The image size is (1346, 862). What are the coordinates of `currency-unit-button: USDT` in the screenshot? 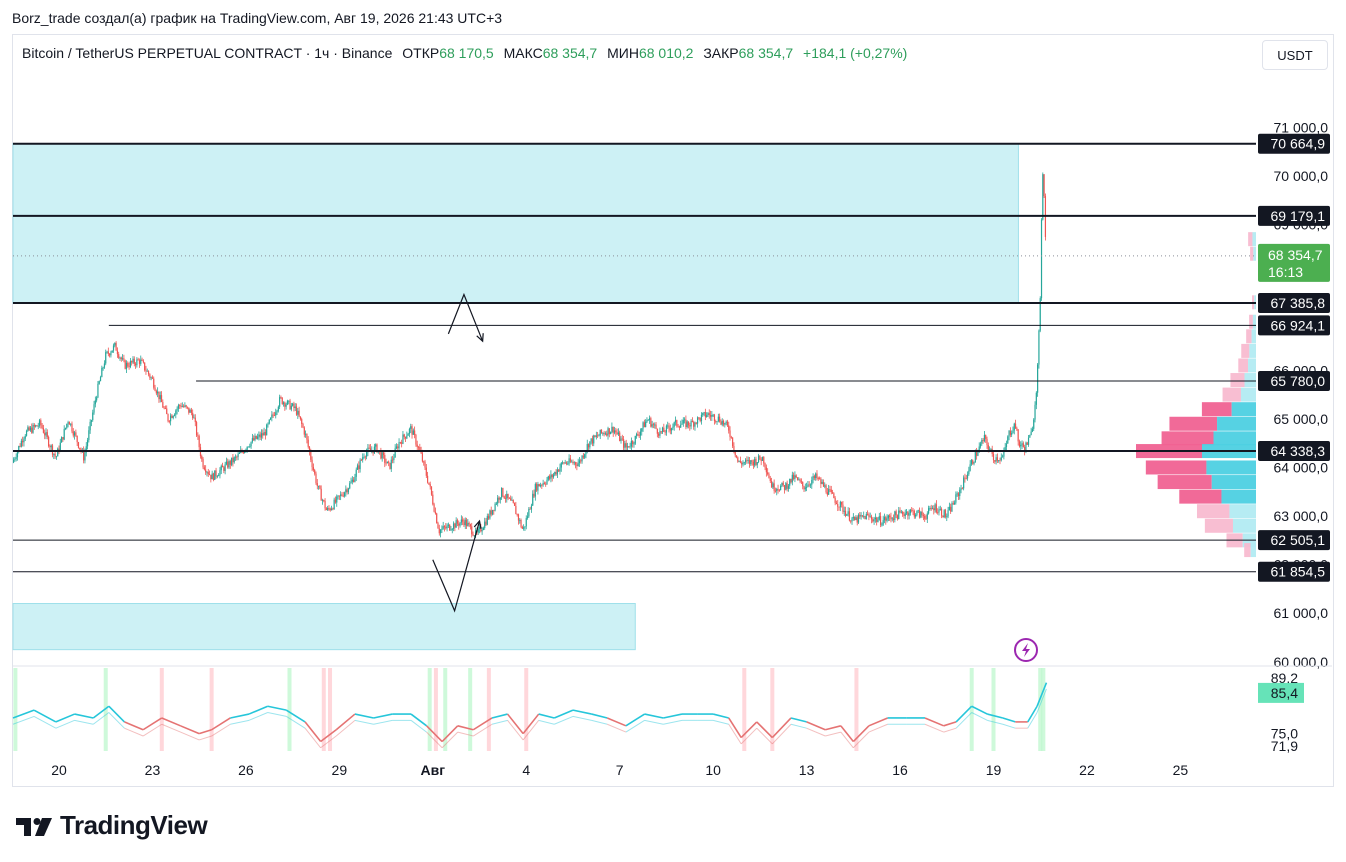 It's located at (1295, 55).